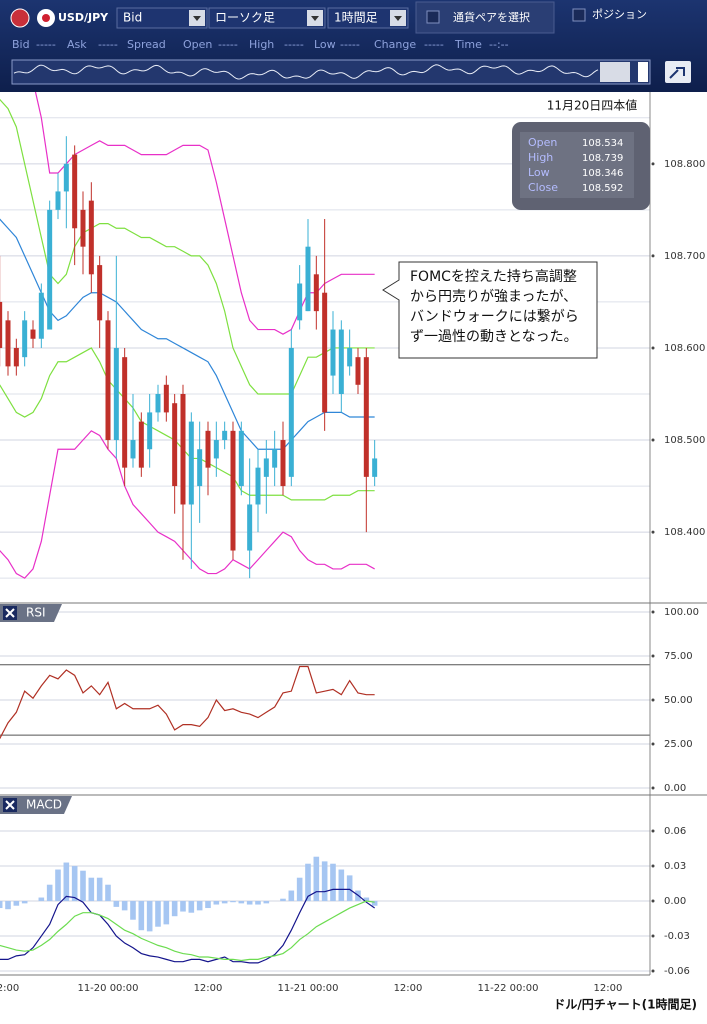  I want to click on quote-text: High, so click(261, 44).